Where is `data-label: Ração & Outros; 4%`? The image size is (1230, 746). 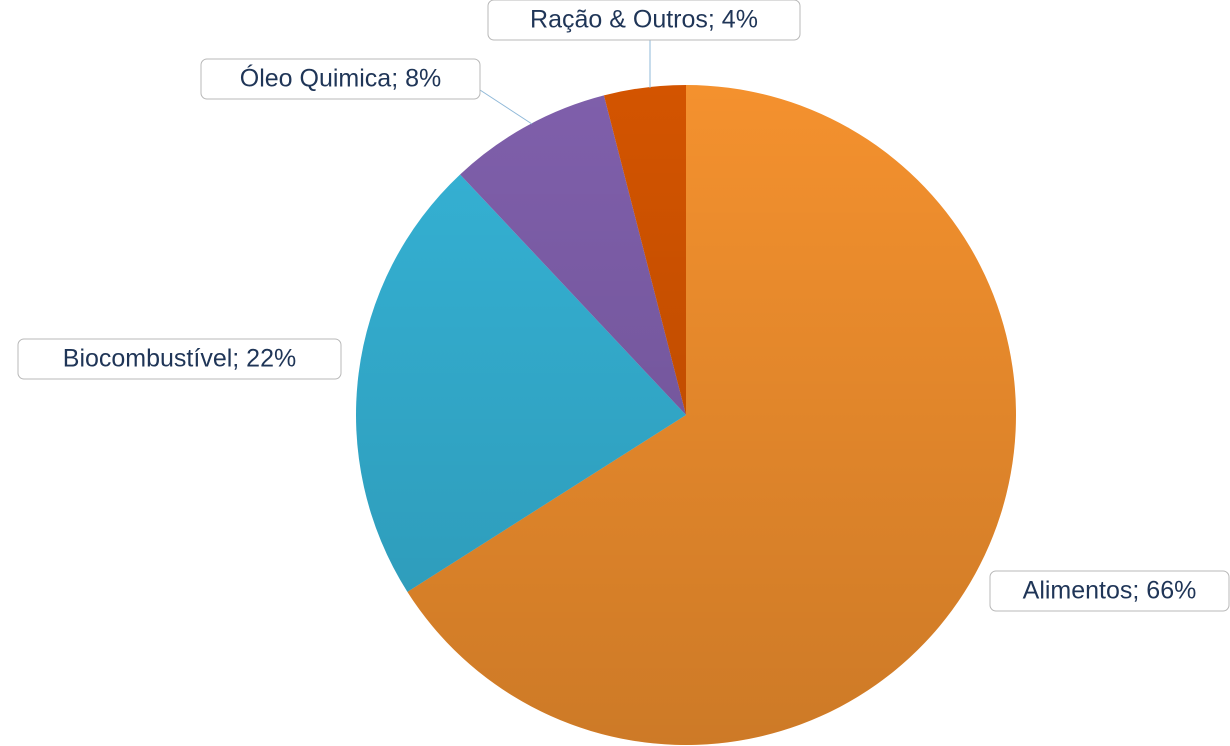 data-label: Ração & Outros; 4% is located at coordinates (644, 20).